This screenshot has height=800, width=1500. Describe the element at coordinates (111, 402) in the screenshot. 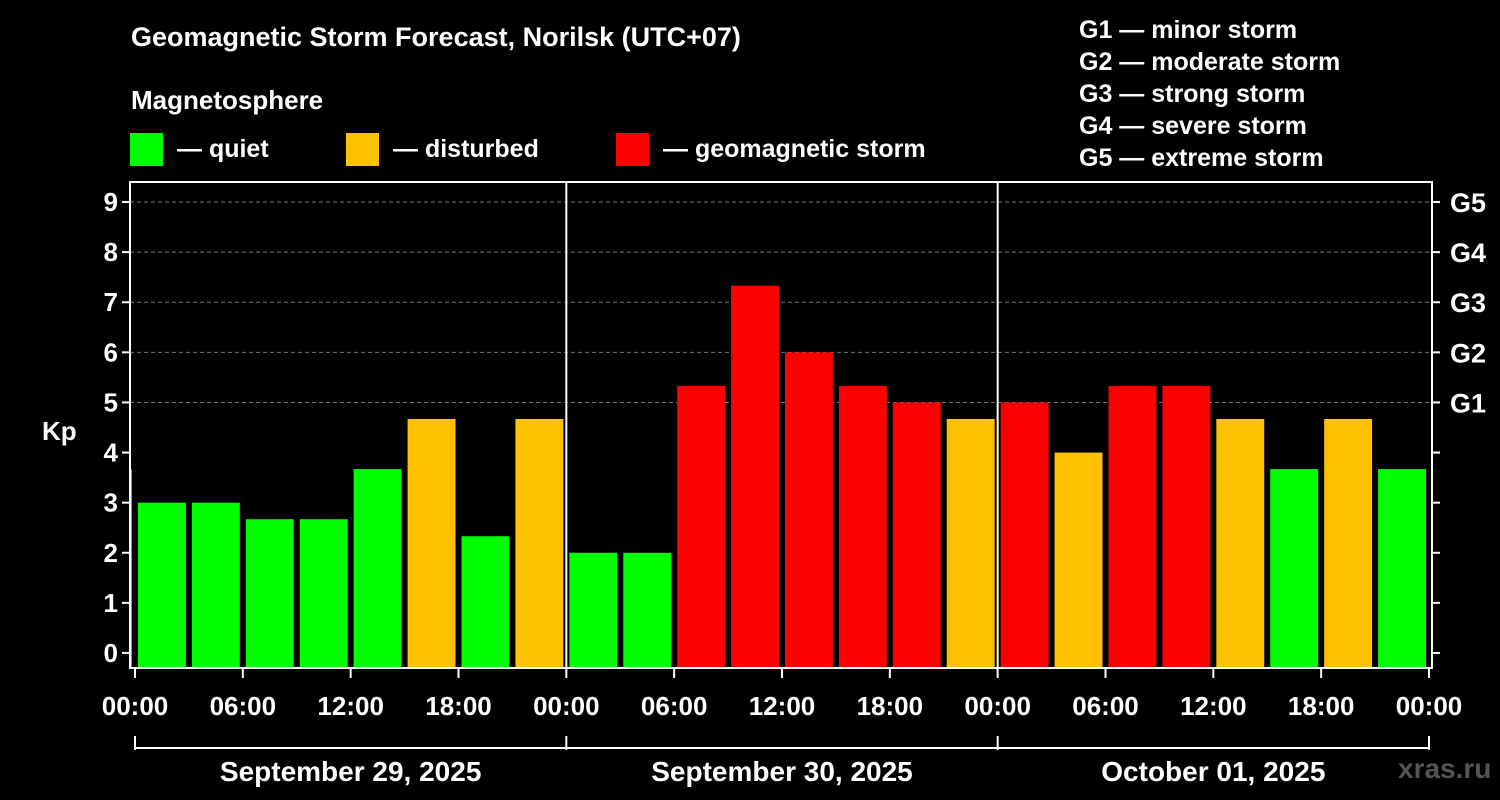

I see `y-tick-label-5: 5` at that location.